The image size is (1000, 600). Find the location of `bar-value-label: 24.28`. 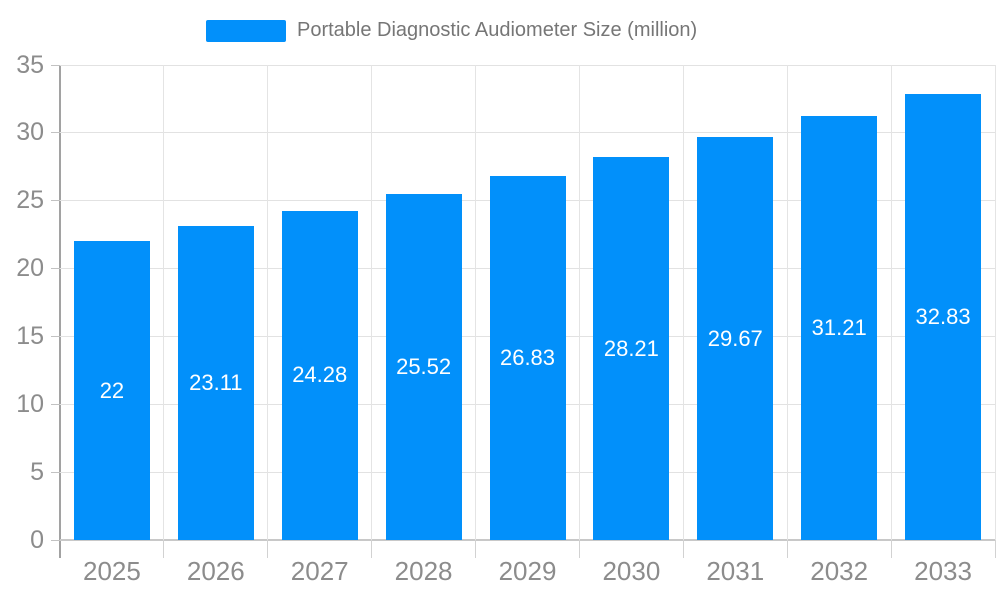

bar-value-label: 24.28 is located at coordinates (320, 375).